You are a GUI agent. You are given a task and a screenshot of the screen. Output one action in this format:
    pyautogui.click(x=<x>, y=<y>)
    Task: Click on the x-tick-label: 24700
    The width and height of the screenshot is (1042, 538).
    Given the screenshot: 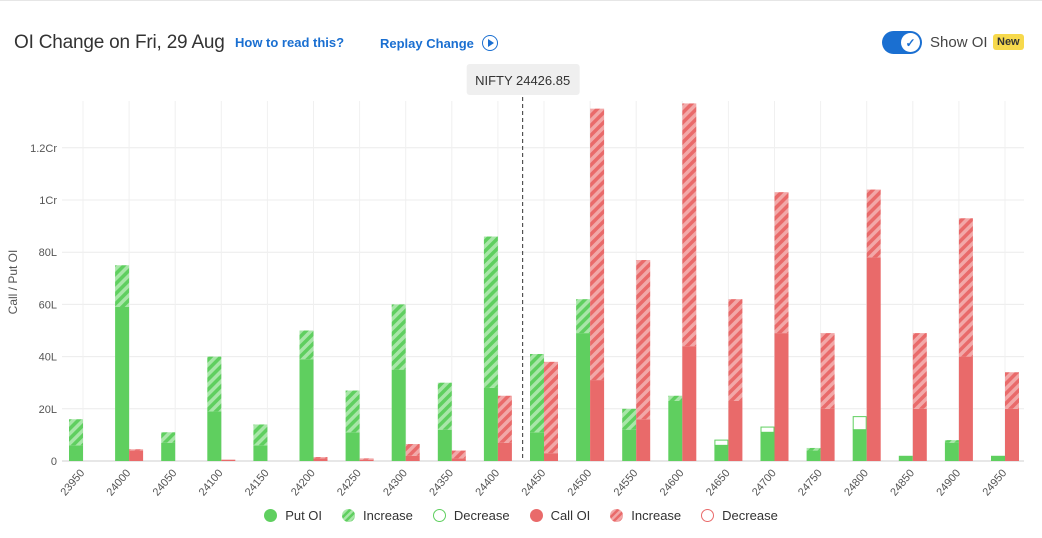 What is the action you would take?
    pyautogui.click(x=764, y=482)
    